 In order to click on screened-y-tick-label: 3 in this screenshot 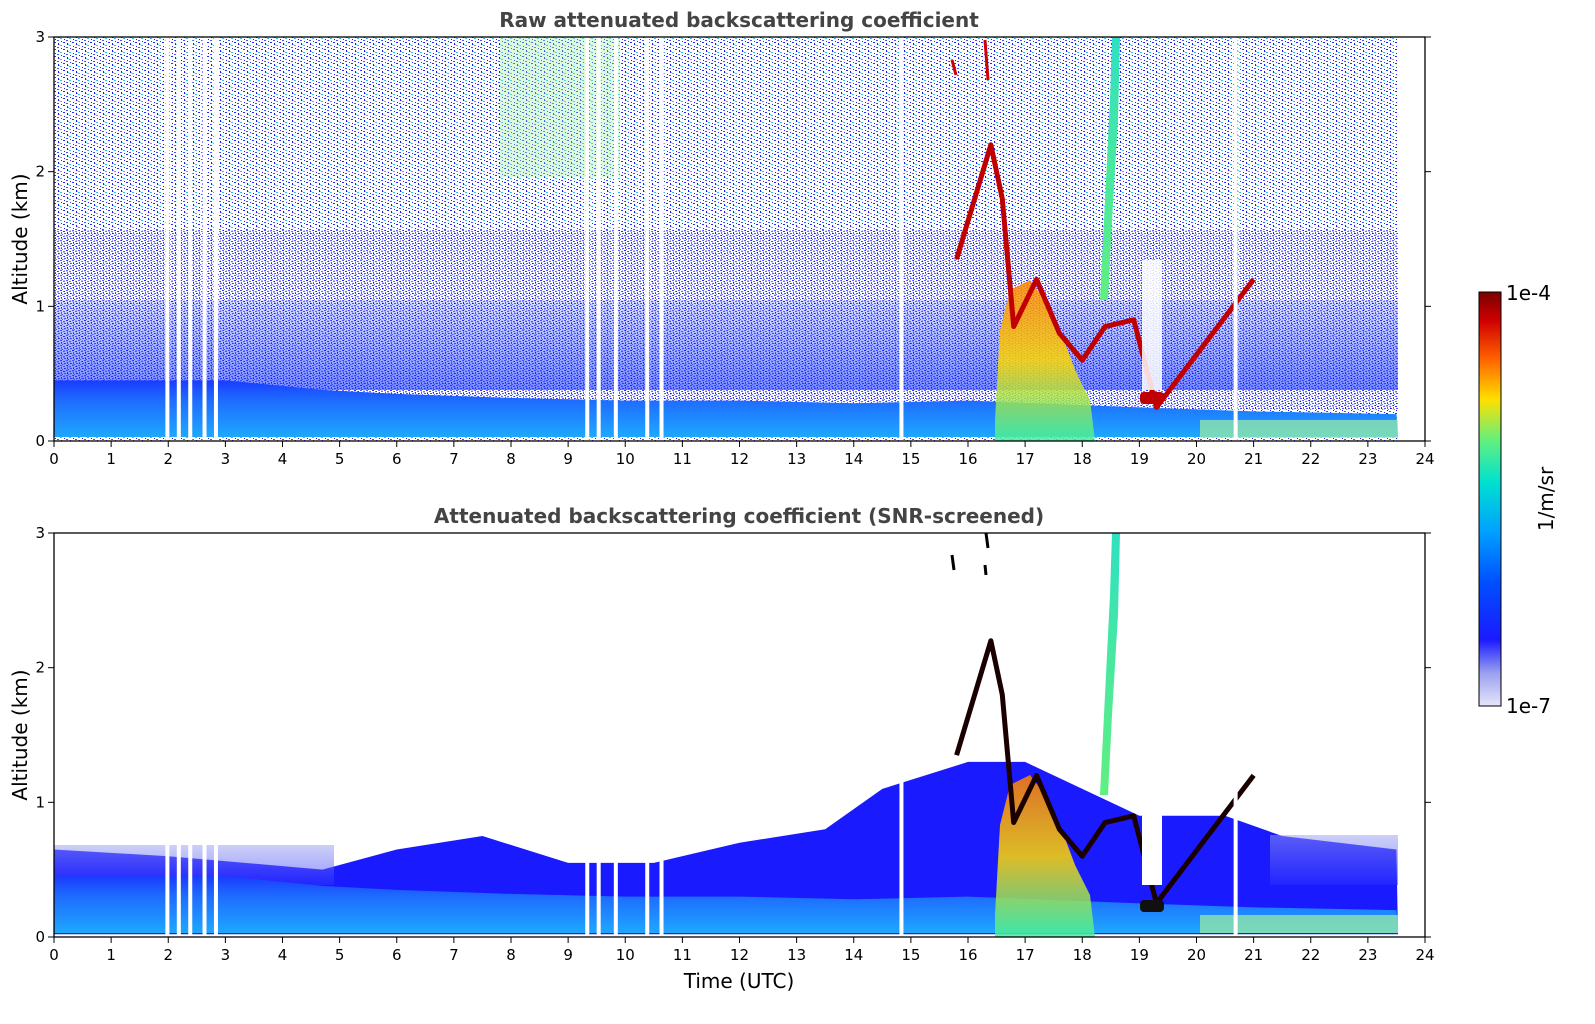, I will do `click(40, 533)`.